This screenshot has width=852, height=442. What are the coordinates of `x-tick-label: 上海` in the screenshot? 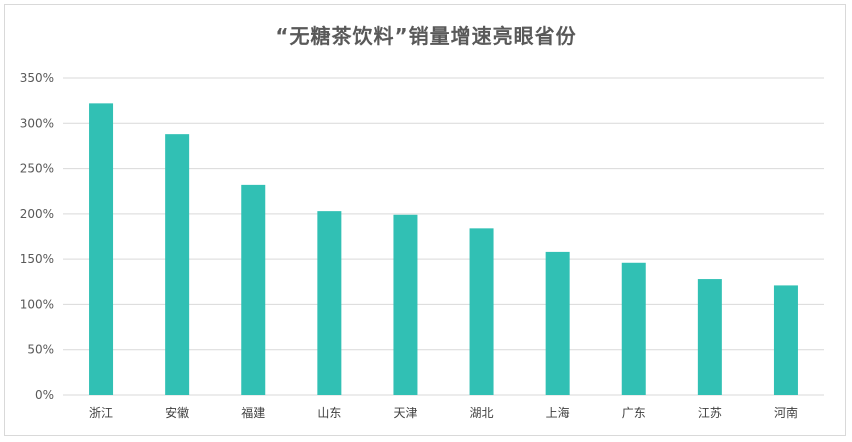 It's located at (558, 412).